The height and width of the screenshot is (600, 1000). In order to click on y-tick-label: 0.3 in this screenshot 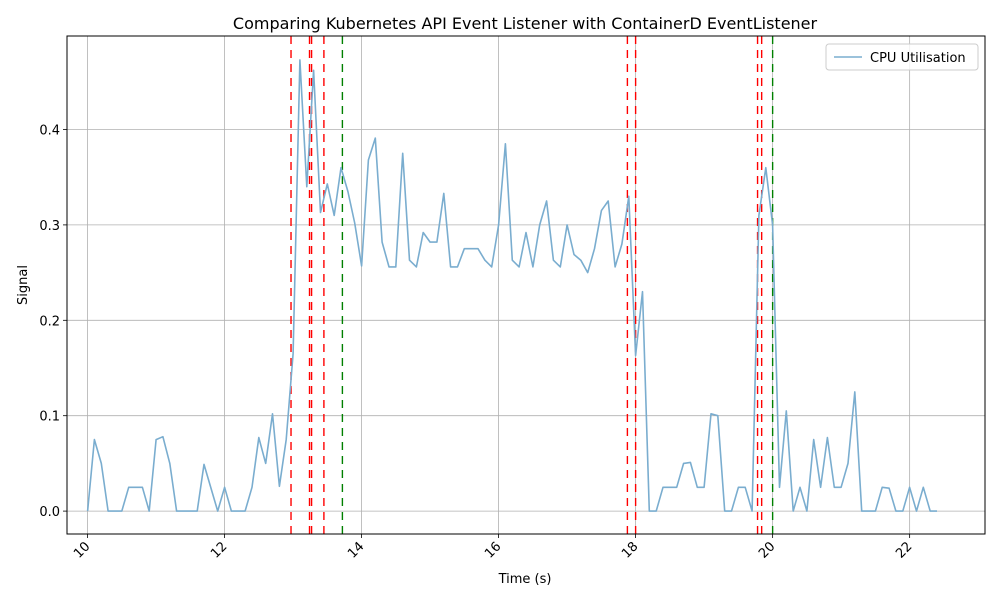, I will do `click(49, 226)`.